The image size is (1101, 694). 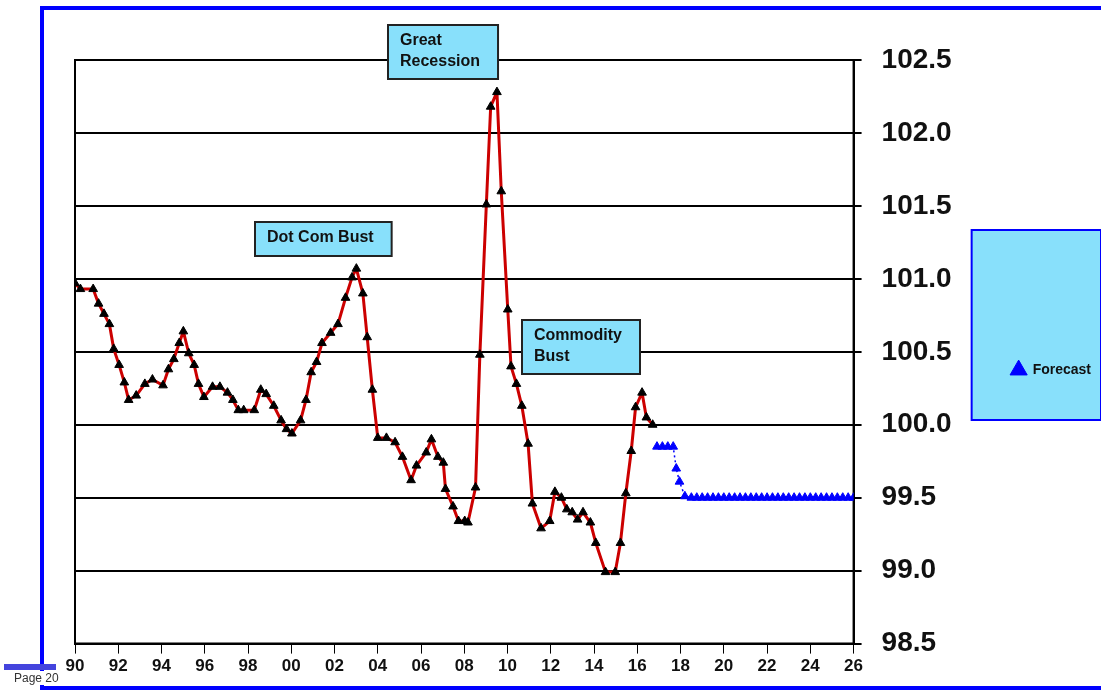 What do you see at coordinates (248, 666) in the screenshot?
I see `x-tick-label: 98` at bounding box center [248, 666].